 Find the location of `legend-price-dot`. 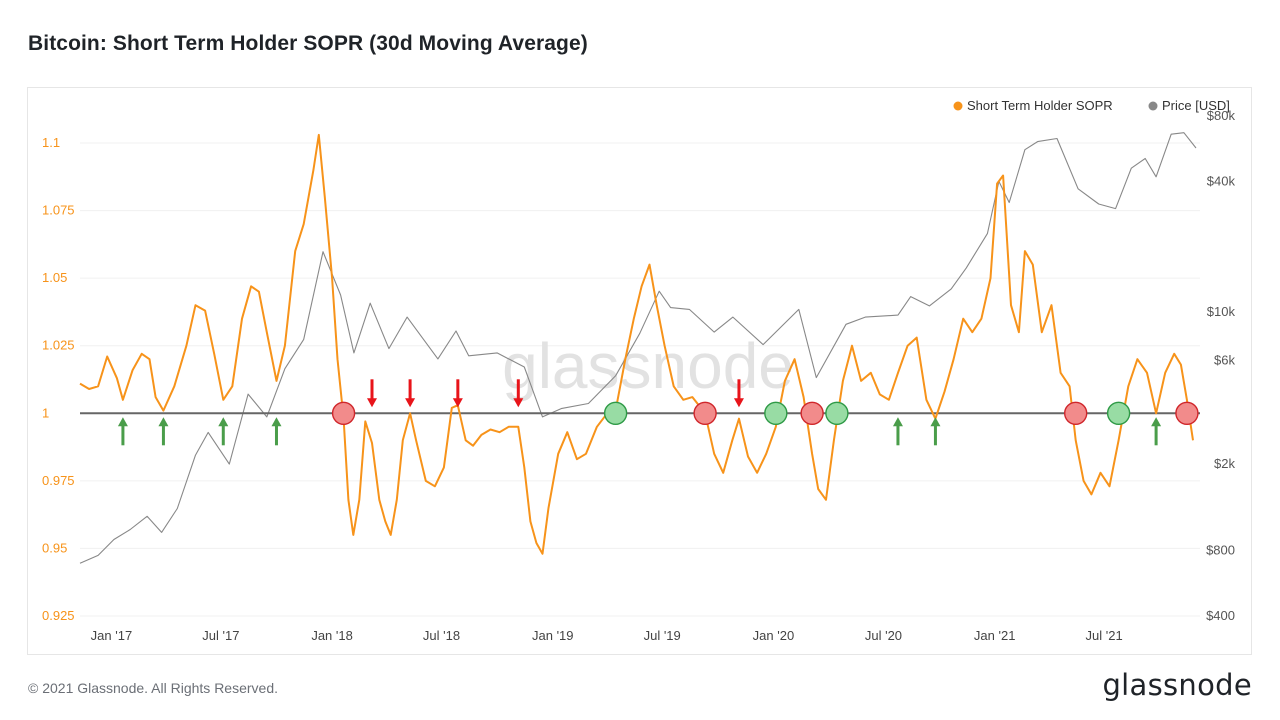

legend-price-dot is located at coordinates (1153, 106).